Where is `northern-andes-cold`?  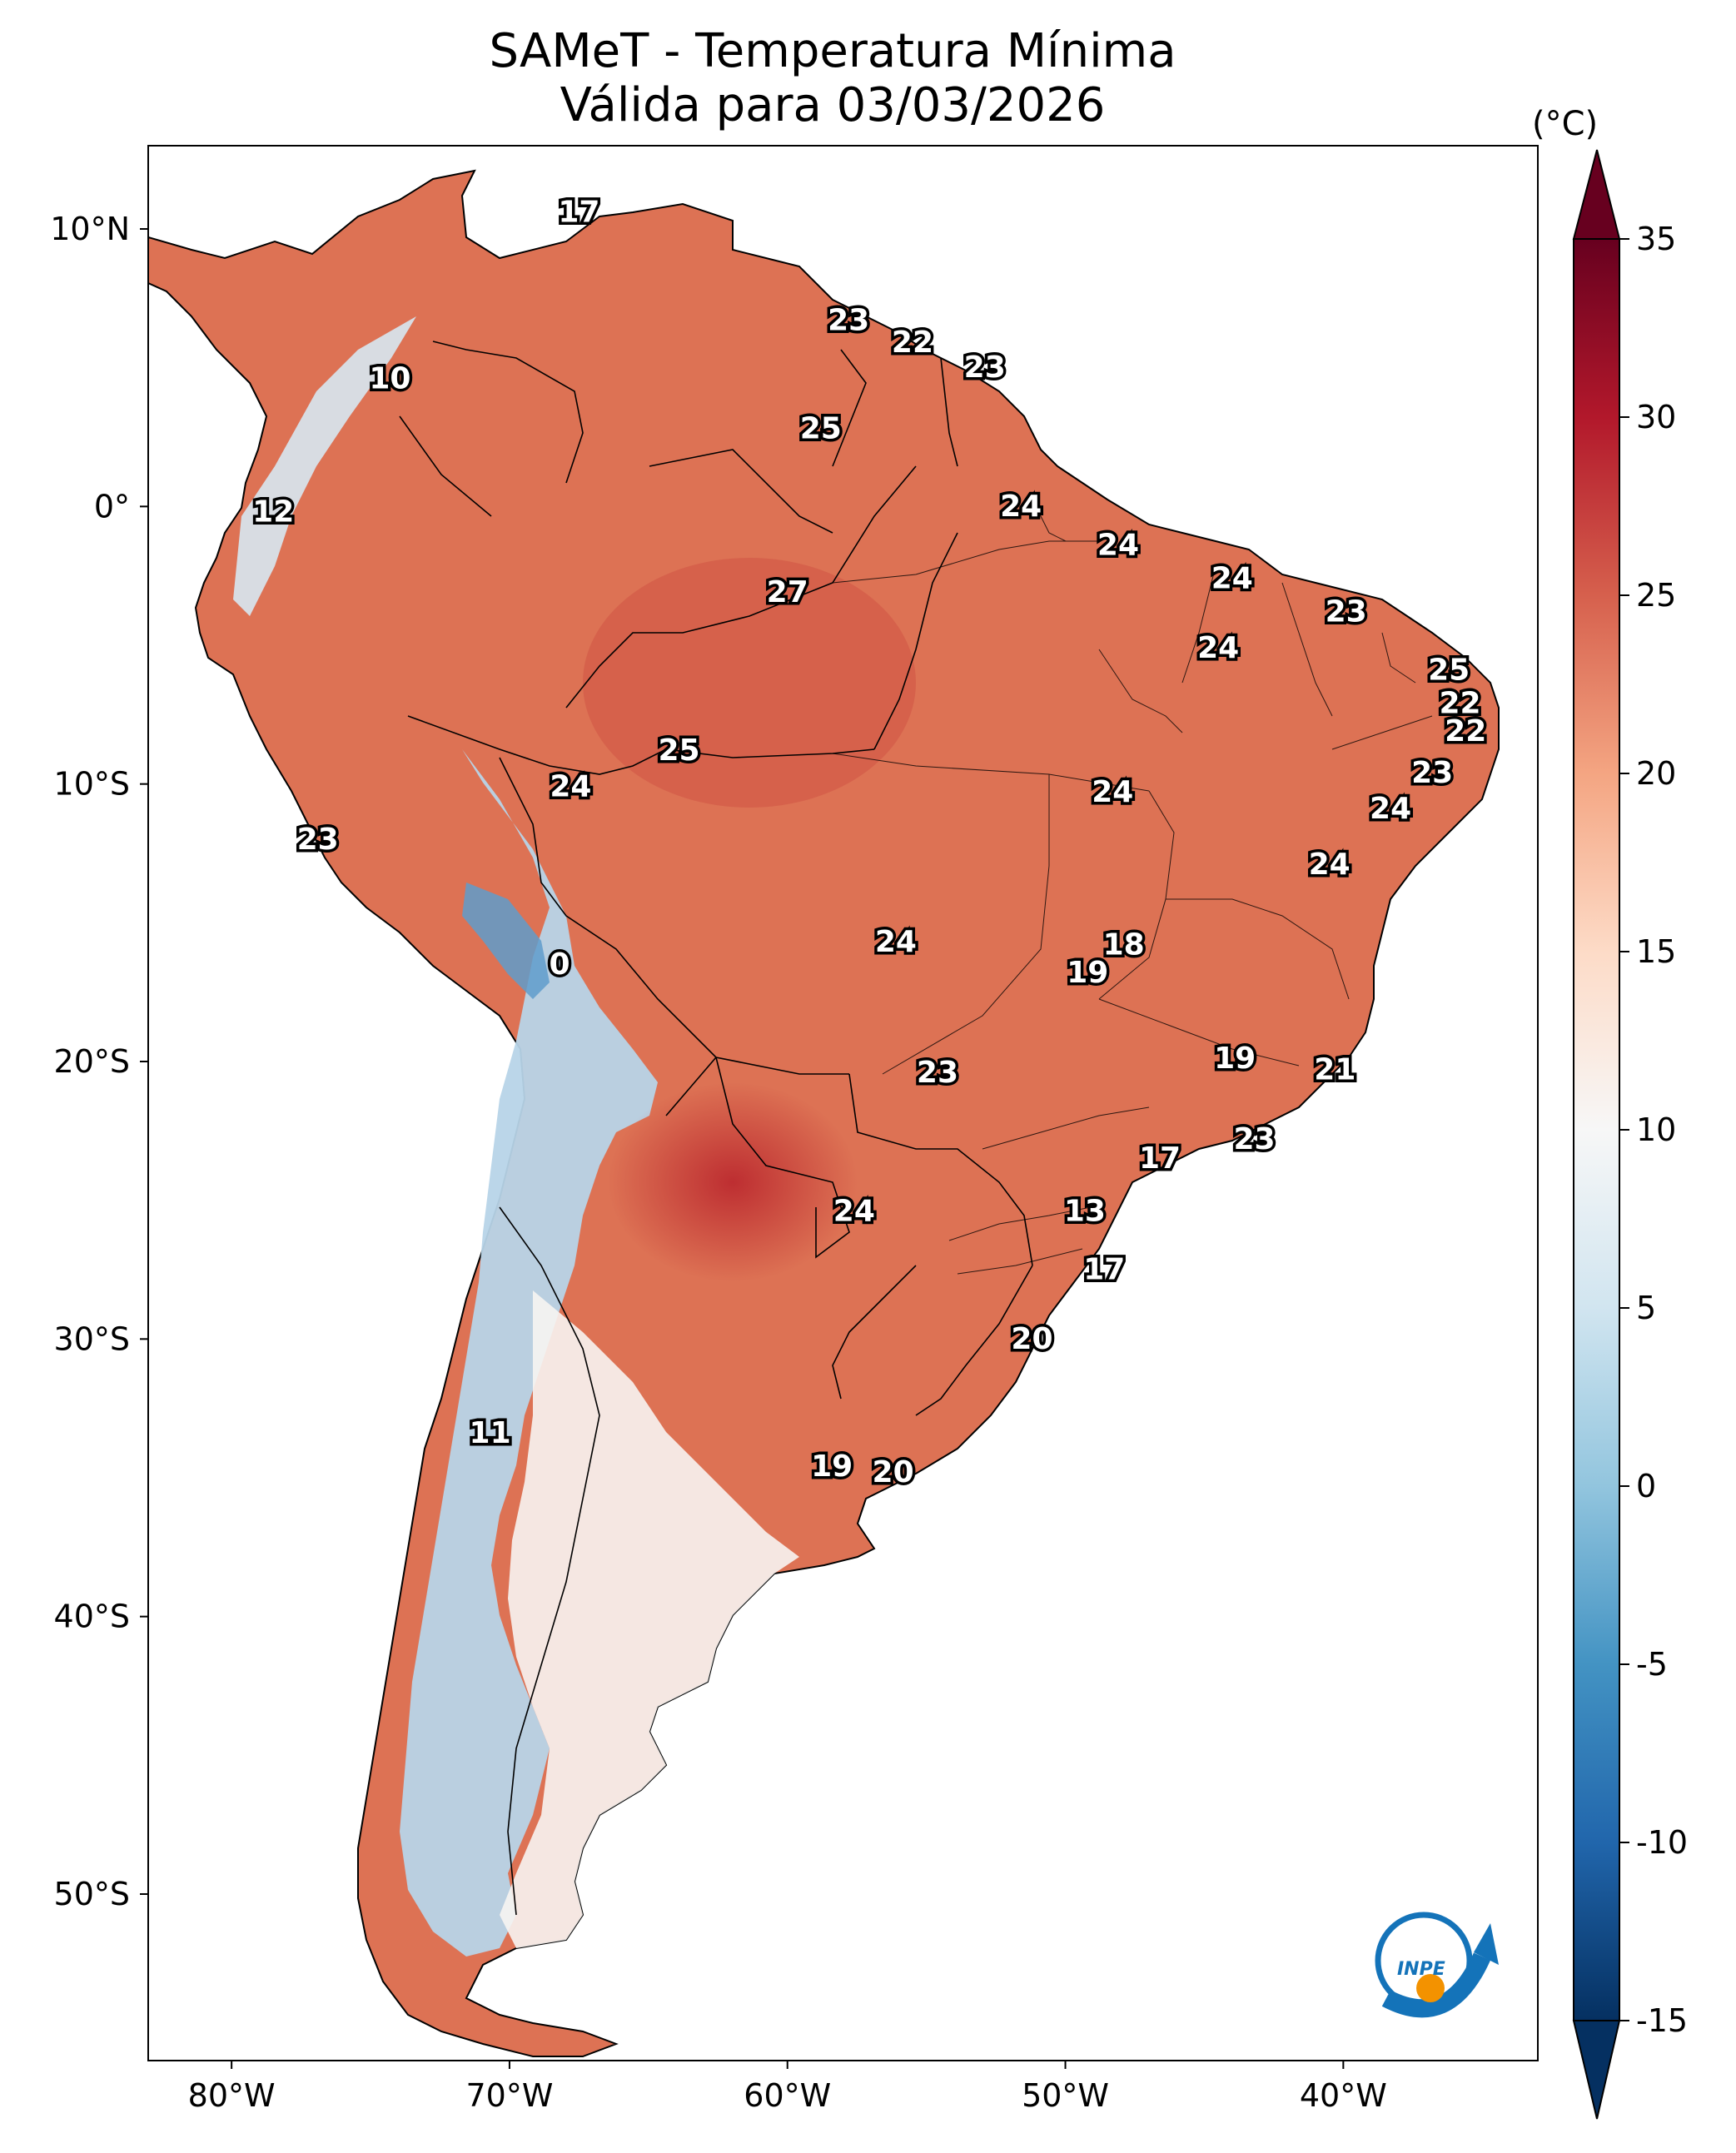 northern-andes-cold is located at coordinates (324, 466).